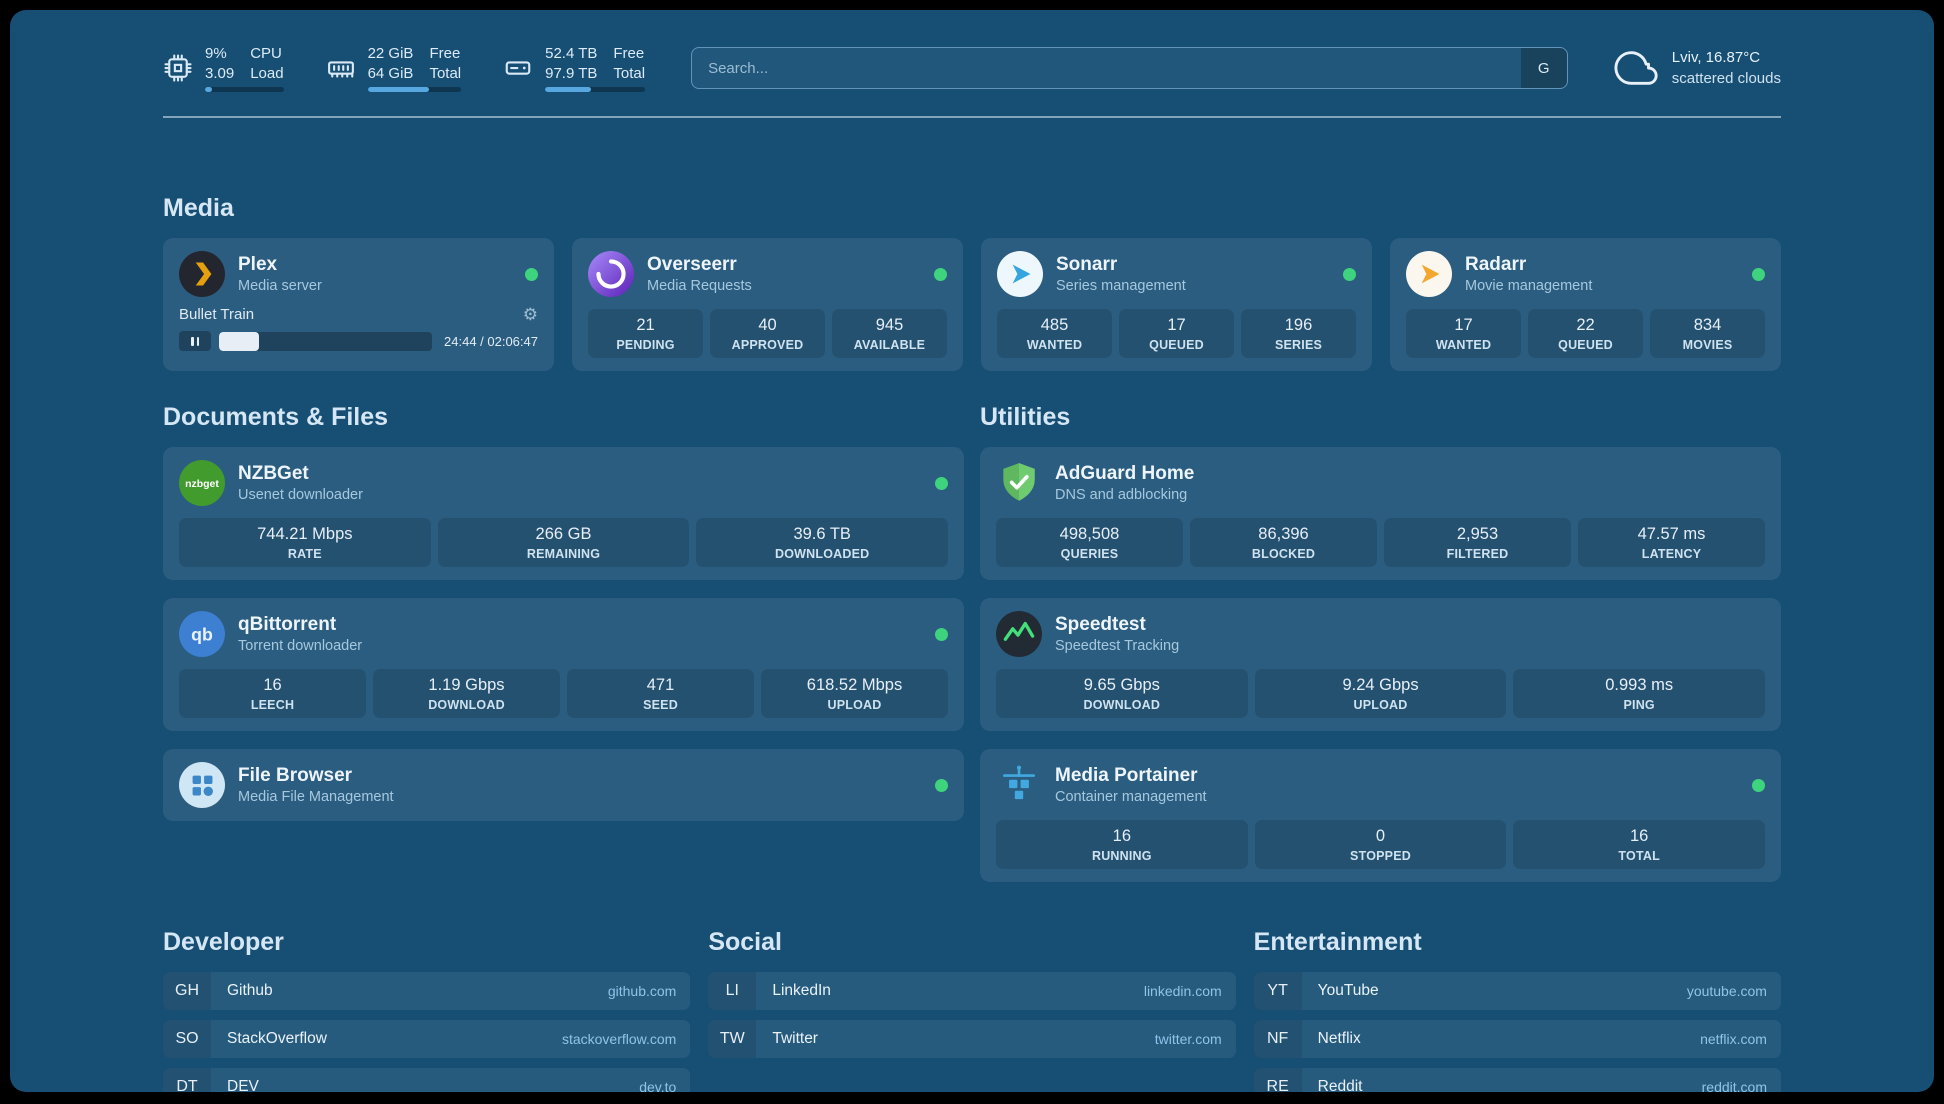 This screenshot has width=1944, height=1104. Describe the element at coordinates (1298, 333) in the screenshot. I see `stat-series: 196 SERIES` at that location.